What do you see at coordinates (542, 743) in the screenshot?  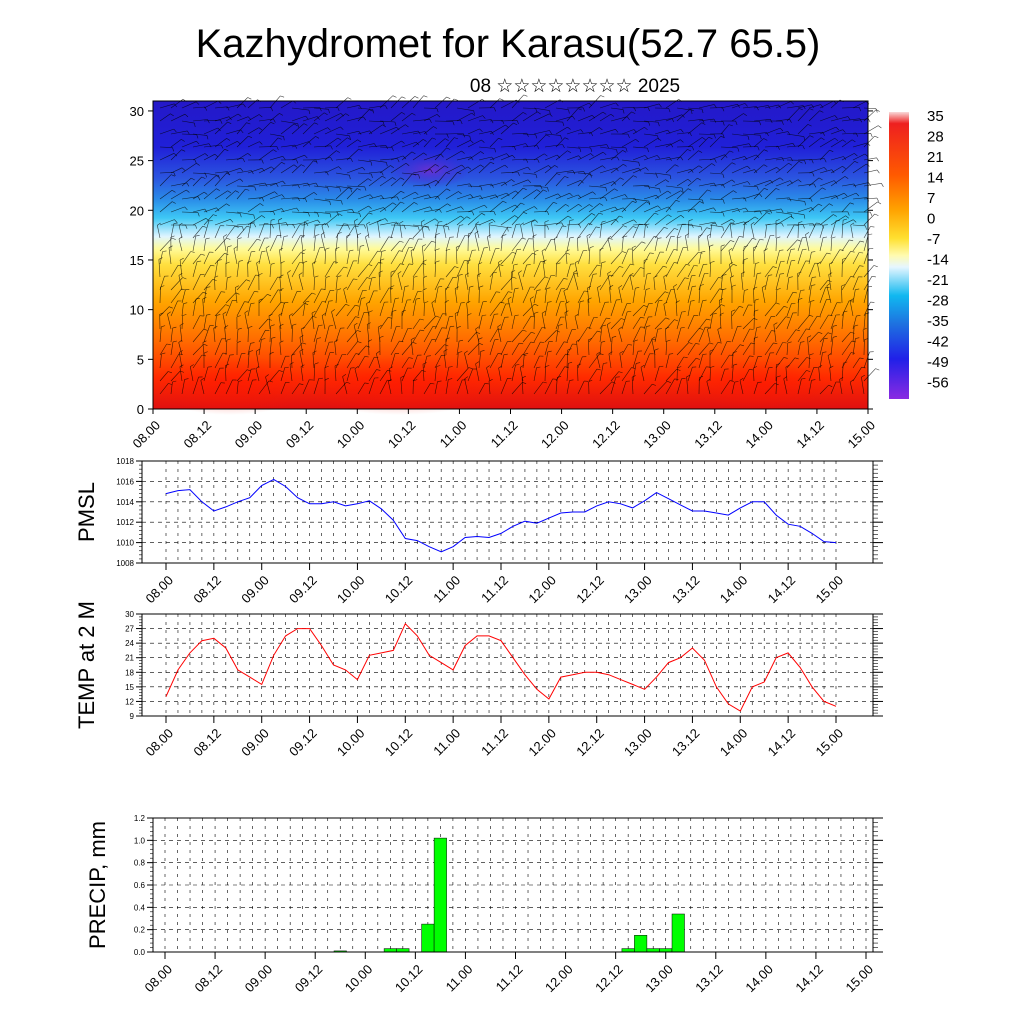 I see `x-tick-label: 12.00` at bounding box center [542, 743].